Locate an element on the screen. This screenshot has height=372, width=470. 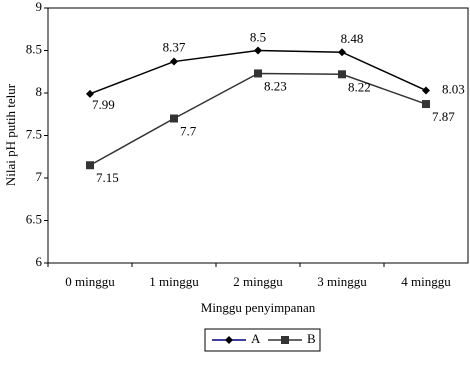
data-label: 7.87 is located at coordinates (443, 116).